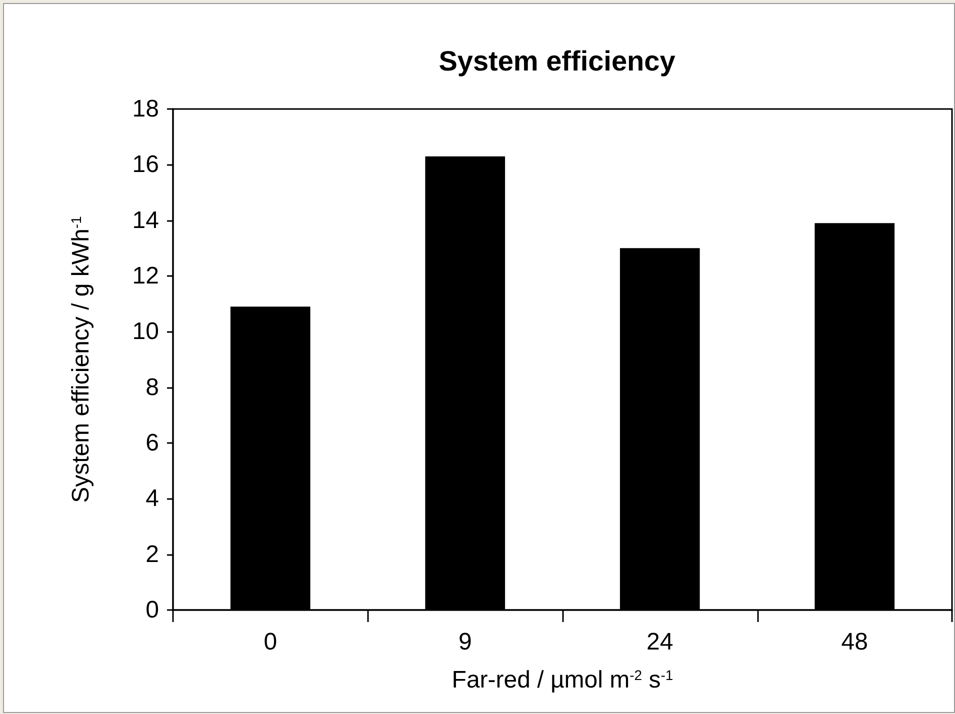 This screenshot has width=955, height=714. What do you see at coordinates (854, 642) in the screenshot?
I see `x-tick-label: 48` at bounding box center [854, 642].